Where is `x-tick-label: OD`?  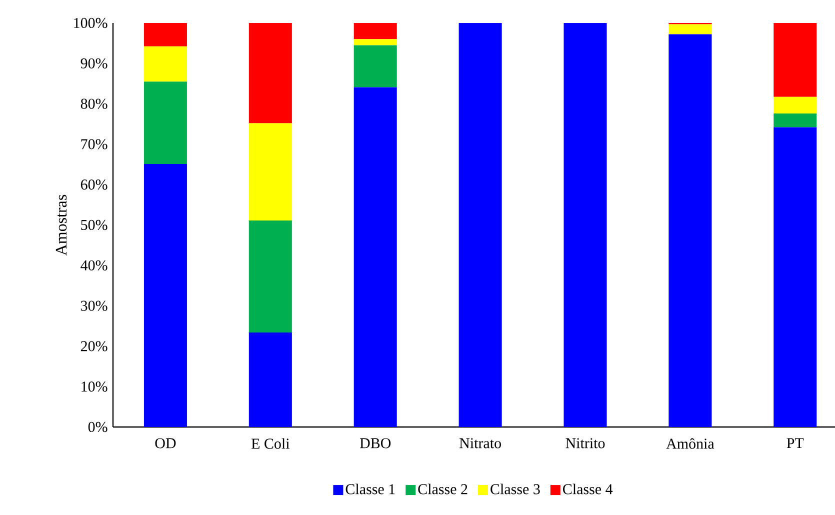
x-tick-label: OD is located at coordinates (165, 443).